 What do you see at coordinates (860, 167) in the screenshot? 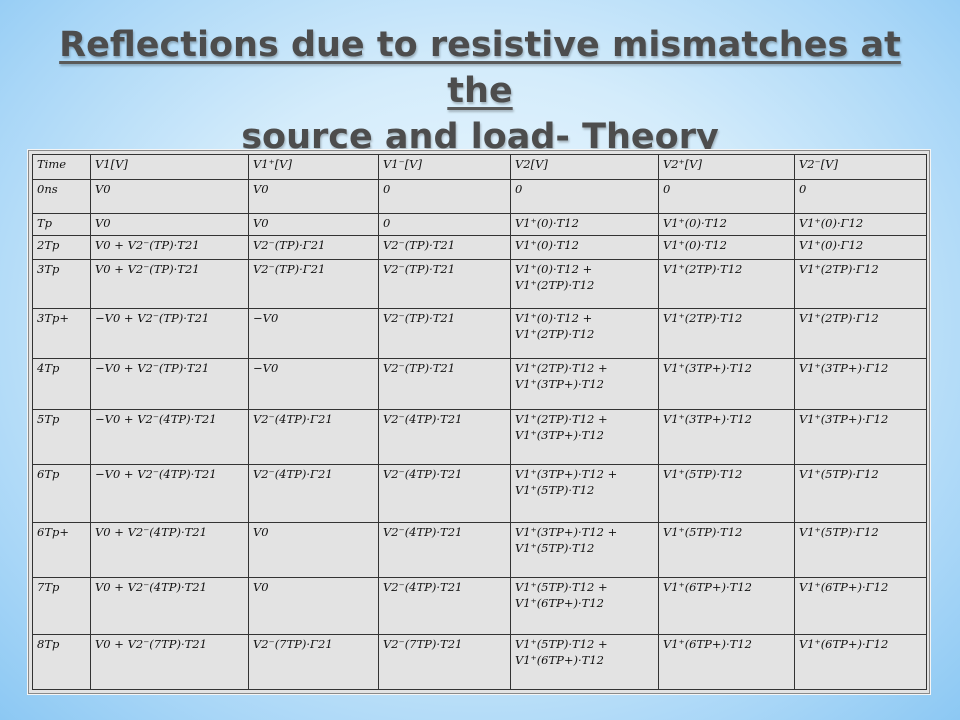
I see `table-header-cell: V2⁻[V]` at bounding box center [860, 167].